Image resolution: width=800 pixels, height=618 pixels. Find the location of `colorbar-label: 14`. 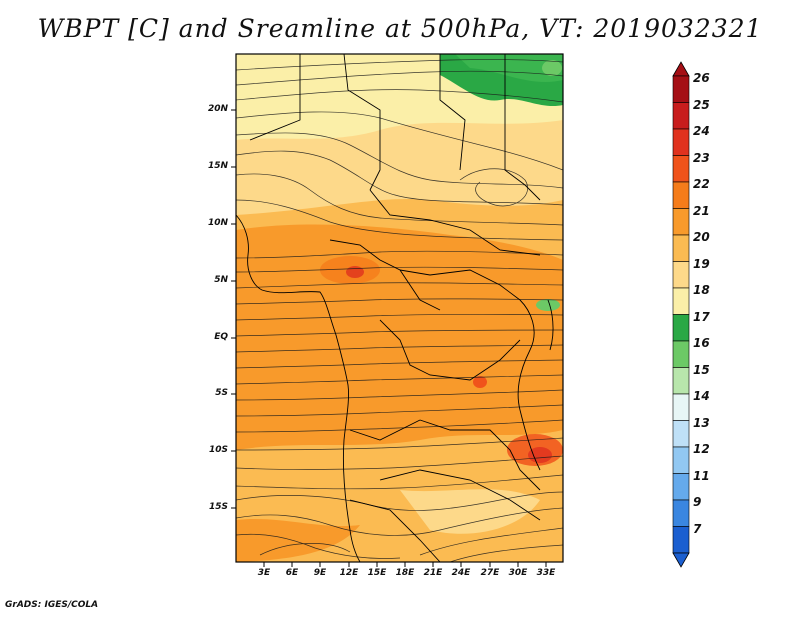

colorbar-label: 14 is located at coordinates (701, 396).